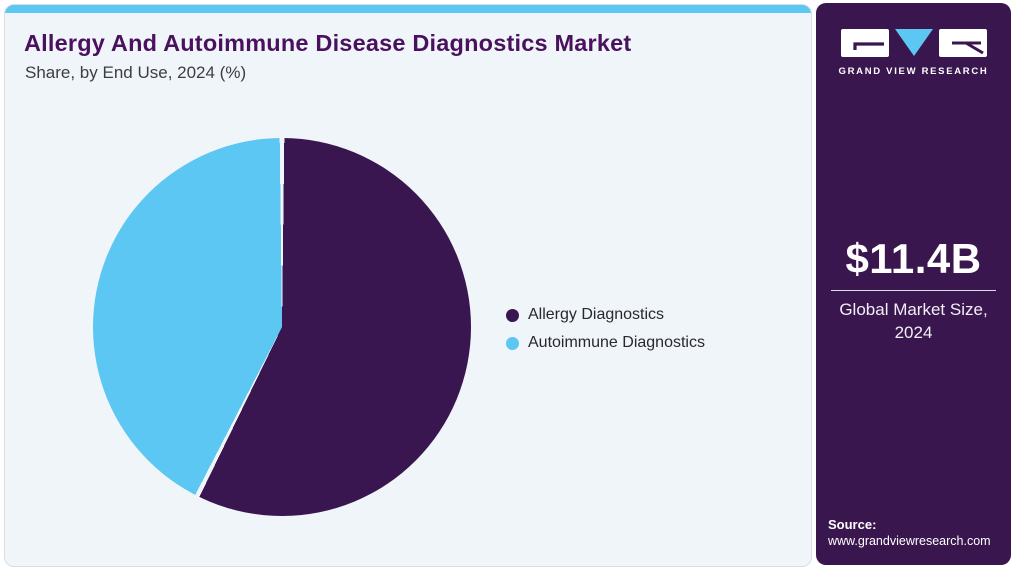 The height and width of the screenshot is (574, 1015). I want to click on market-size-label: Global Market Size, 2024, so click(913, 321).